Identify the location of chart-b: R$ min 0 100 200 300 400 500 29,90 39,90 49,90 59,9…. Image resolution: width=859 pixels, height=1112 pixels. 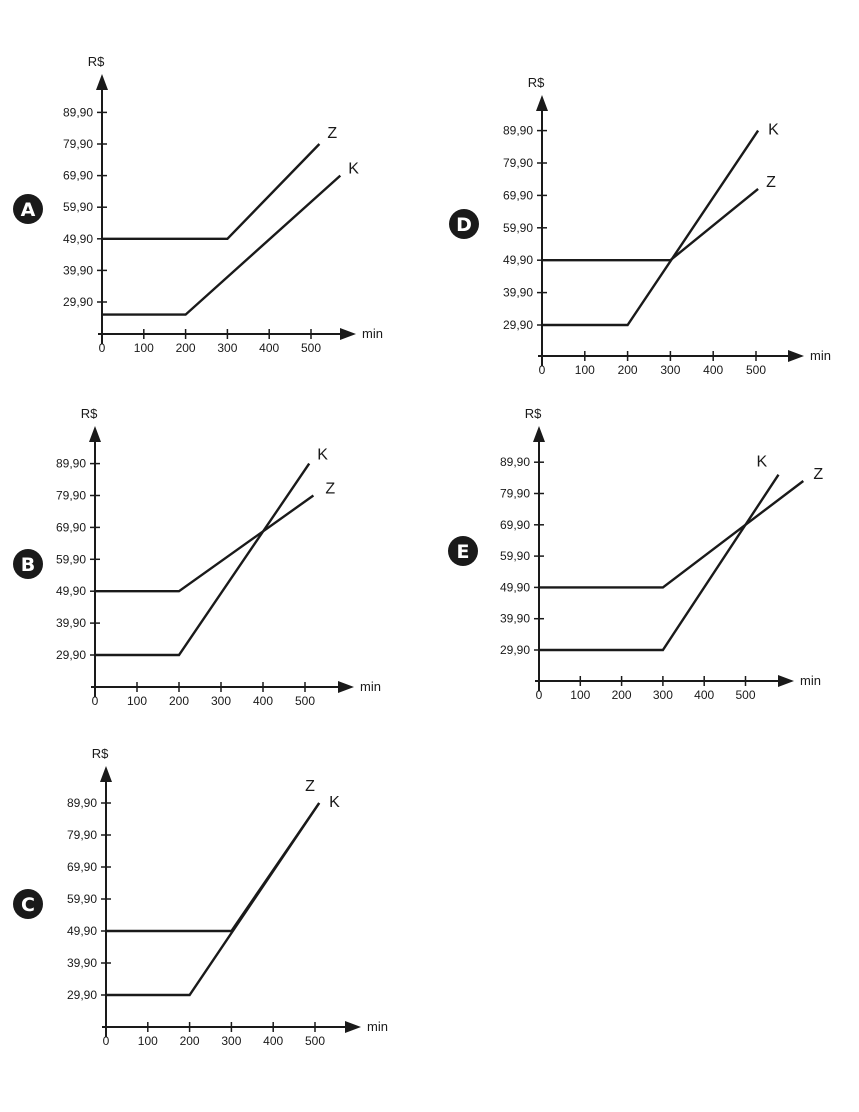
(197, 557).